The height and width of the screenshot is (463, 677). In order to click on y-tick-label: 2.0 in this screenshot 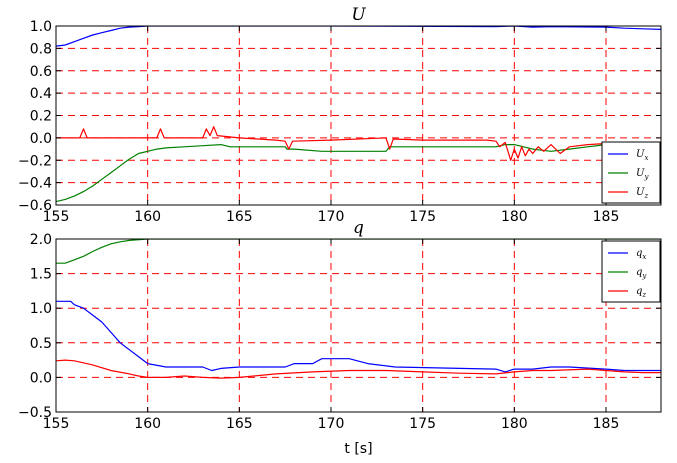, I will do `click(41, 240)`.